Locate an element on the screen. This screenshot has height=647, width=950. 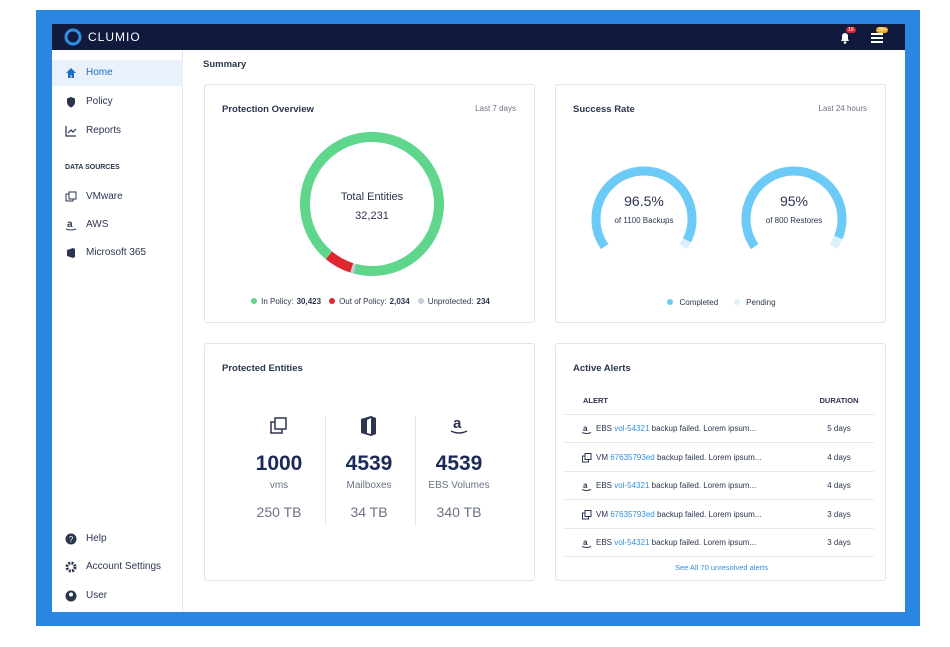
nav-label: AWS is located at coordinates (97, 224).